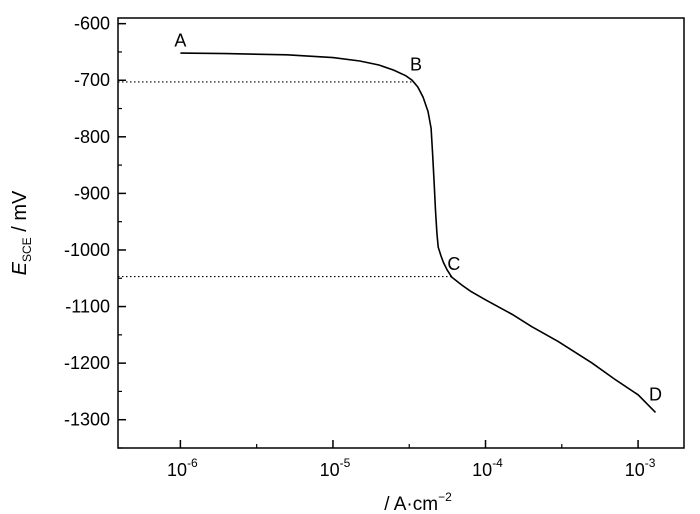 This screenshot has width=700, height=514. What do you see at coordinates (411, 504) in the screenshot?
I see `x-axis-label-main: / A·cm` at bounding box center [411, 504].